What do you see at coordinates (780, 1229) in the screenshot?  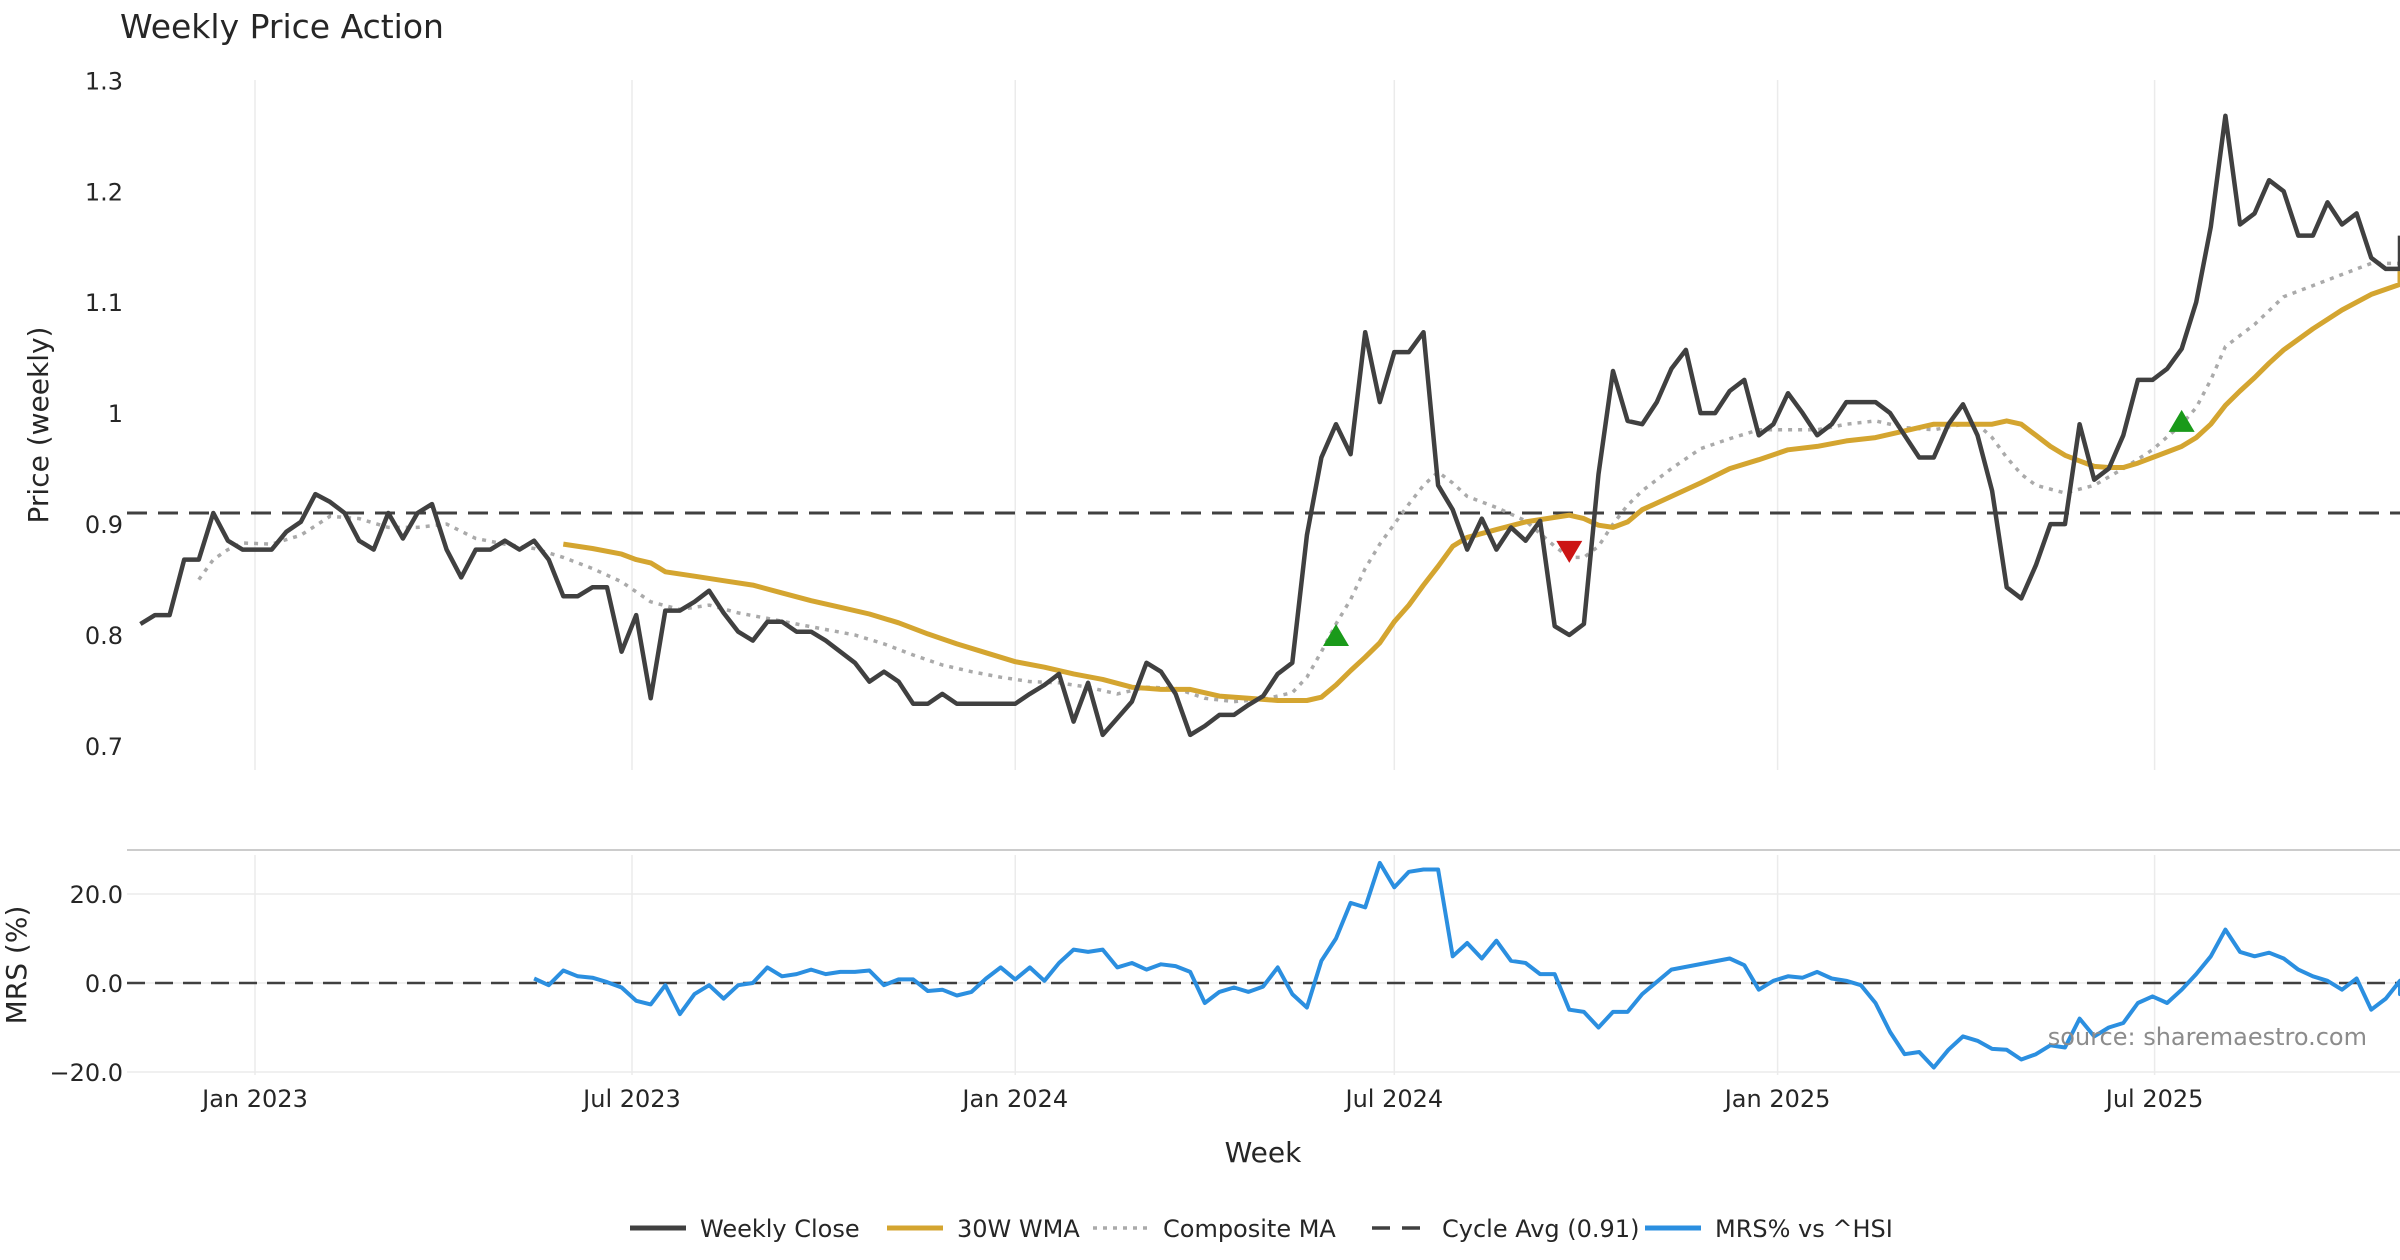 I see `legend-label: Weekly Close` at bounding box center [780, 1229].